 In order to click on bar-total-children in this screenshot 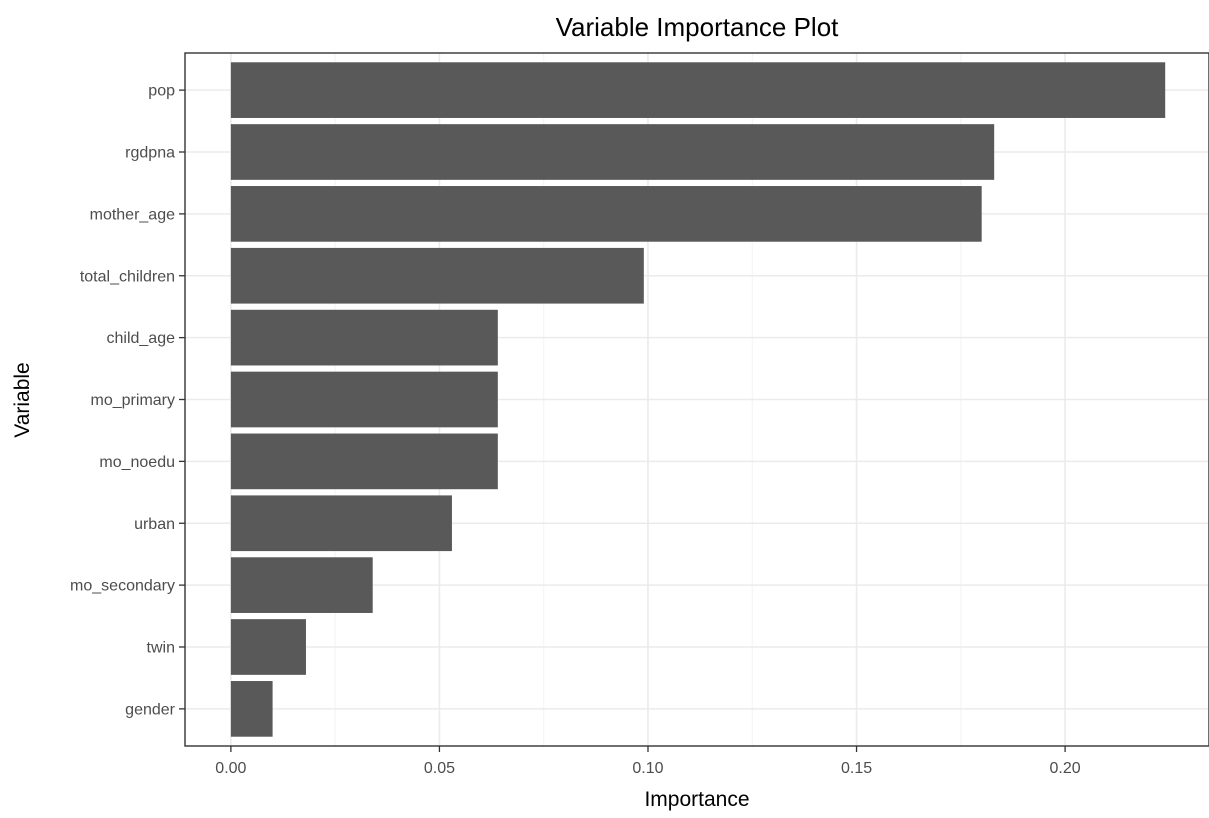, I will do `click(437, 275)`.